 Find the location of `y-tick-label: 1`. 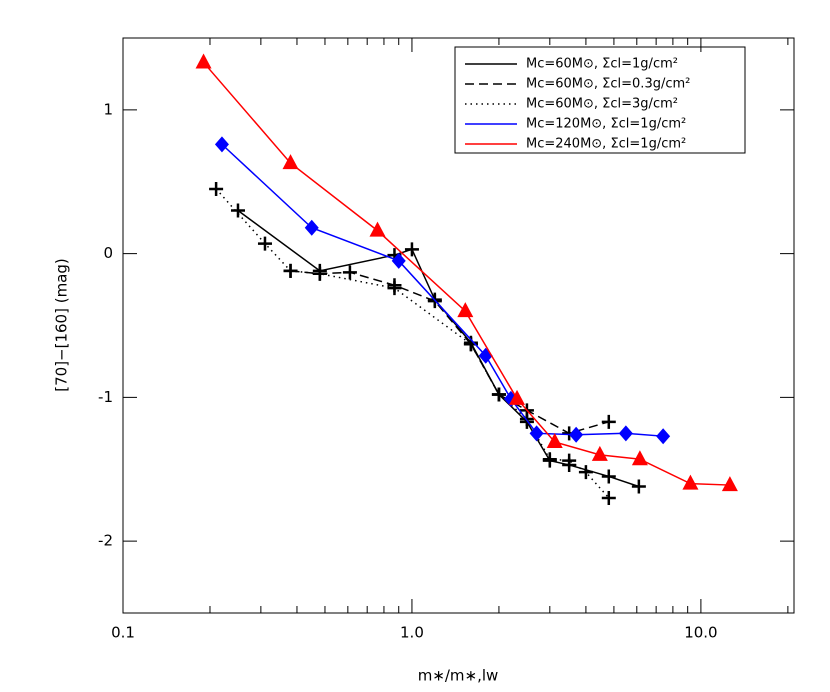

y-tick-label: 1 is located at coordinates (108, 109).